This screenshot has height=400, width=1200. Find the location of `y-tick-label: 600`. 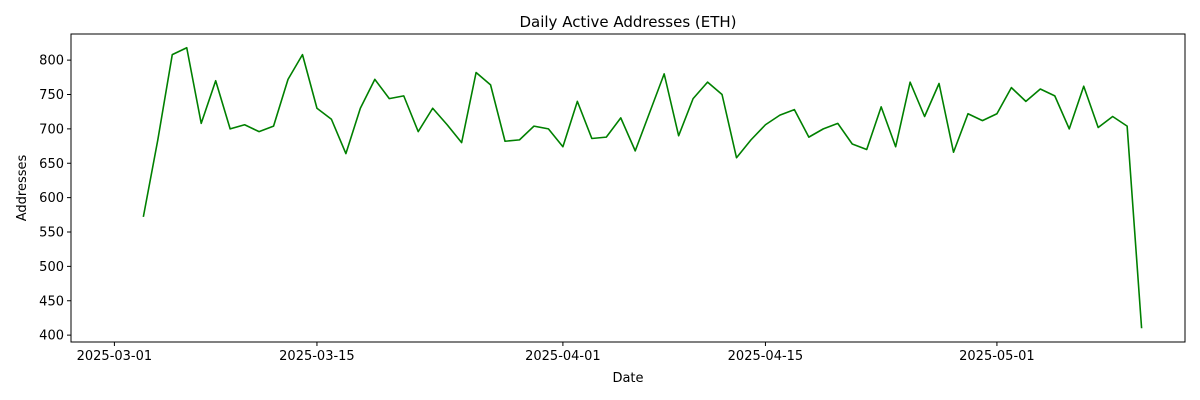

y-tick-label: 600 is located at coordinates (51, 198).